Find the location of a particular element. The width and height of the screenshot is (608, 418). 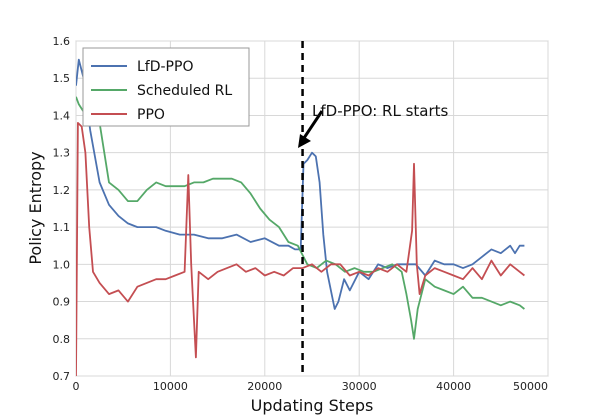

y-tick-label: 1.5 is located at coordinates (62, 78).